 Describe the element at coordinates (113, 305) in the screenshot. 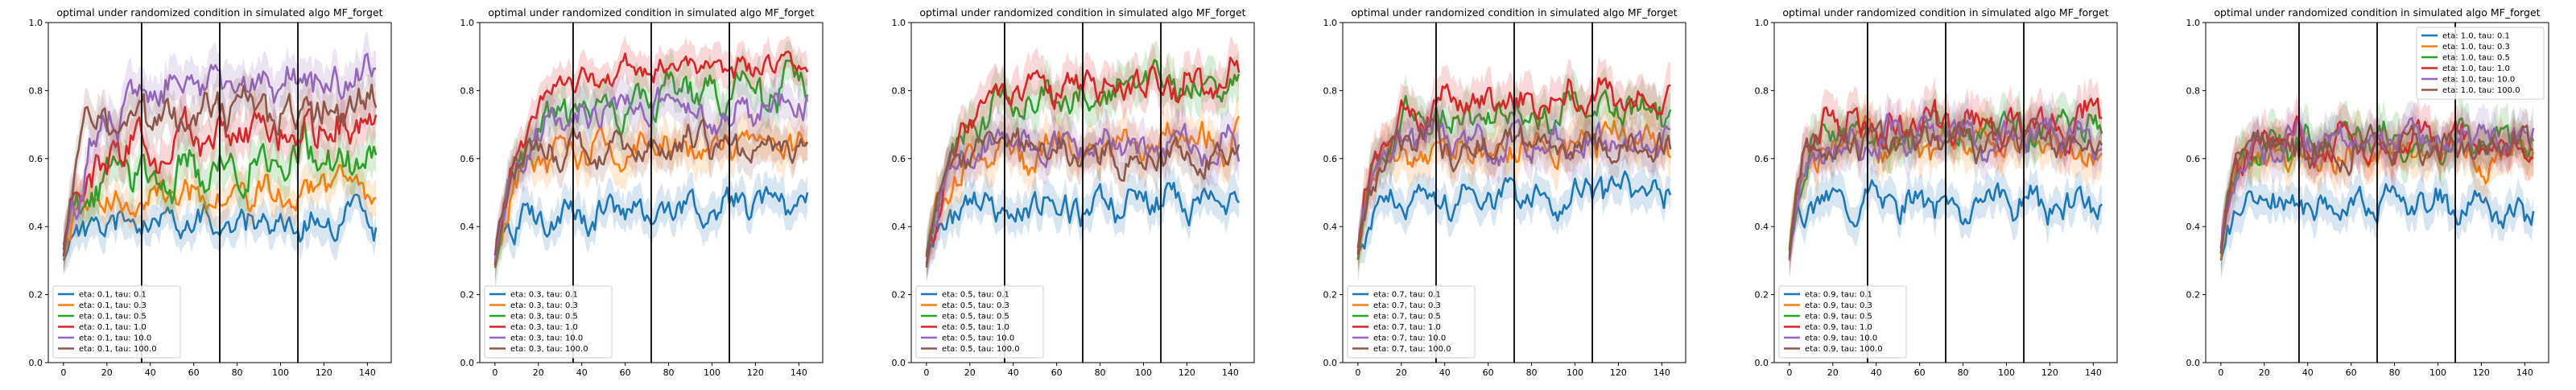

I see `legend-label: eta: 0.1, tau: 0.3` at that location.